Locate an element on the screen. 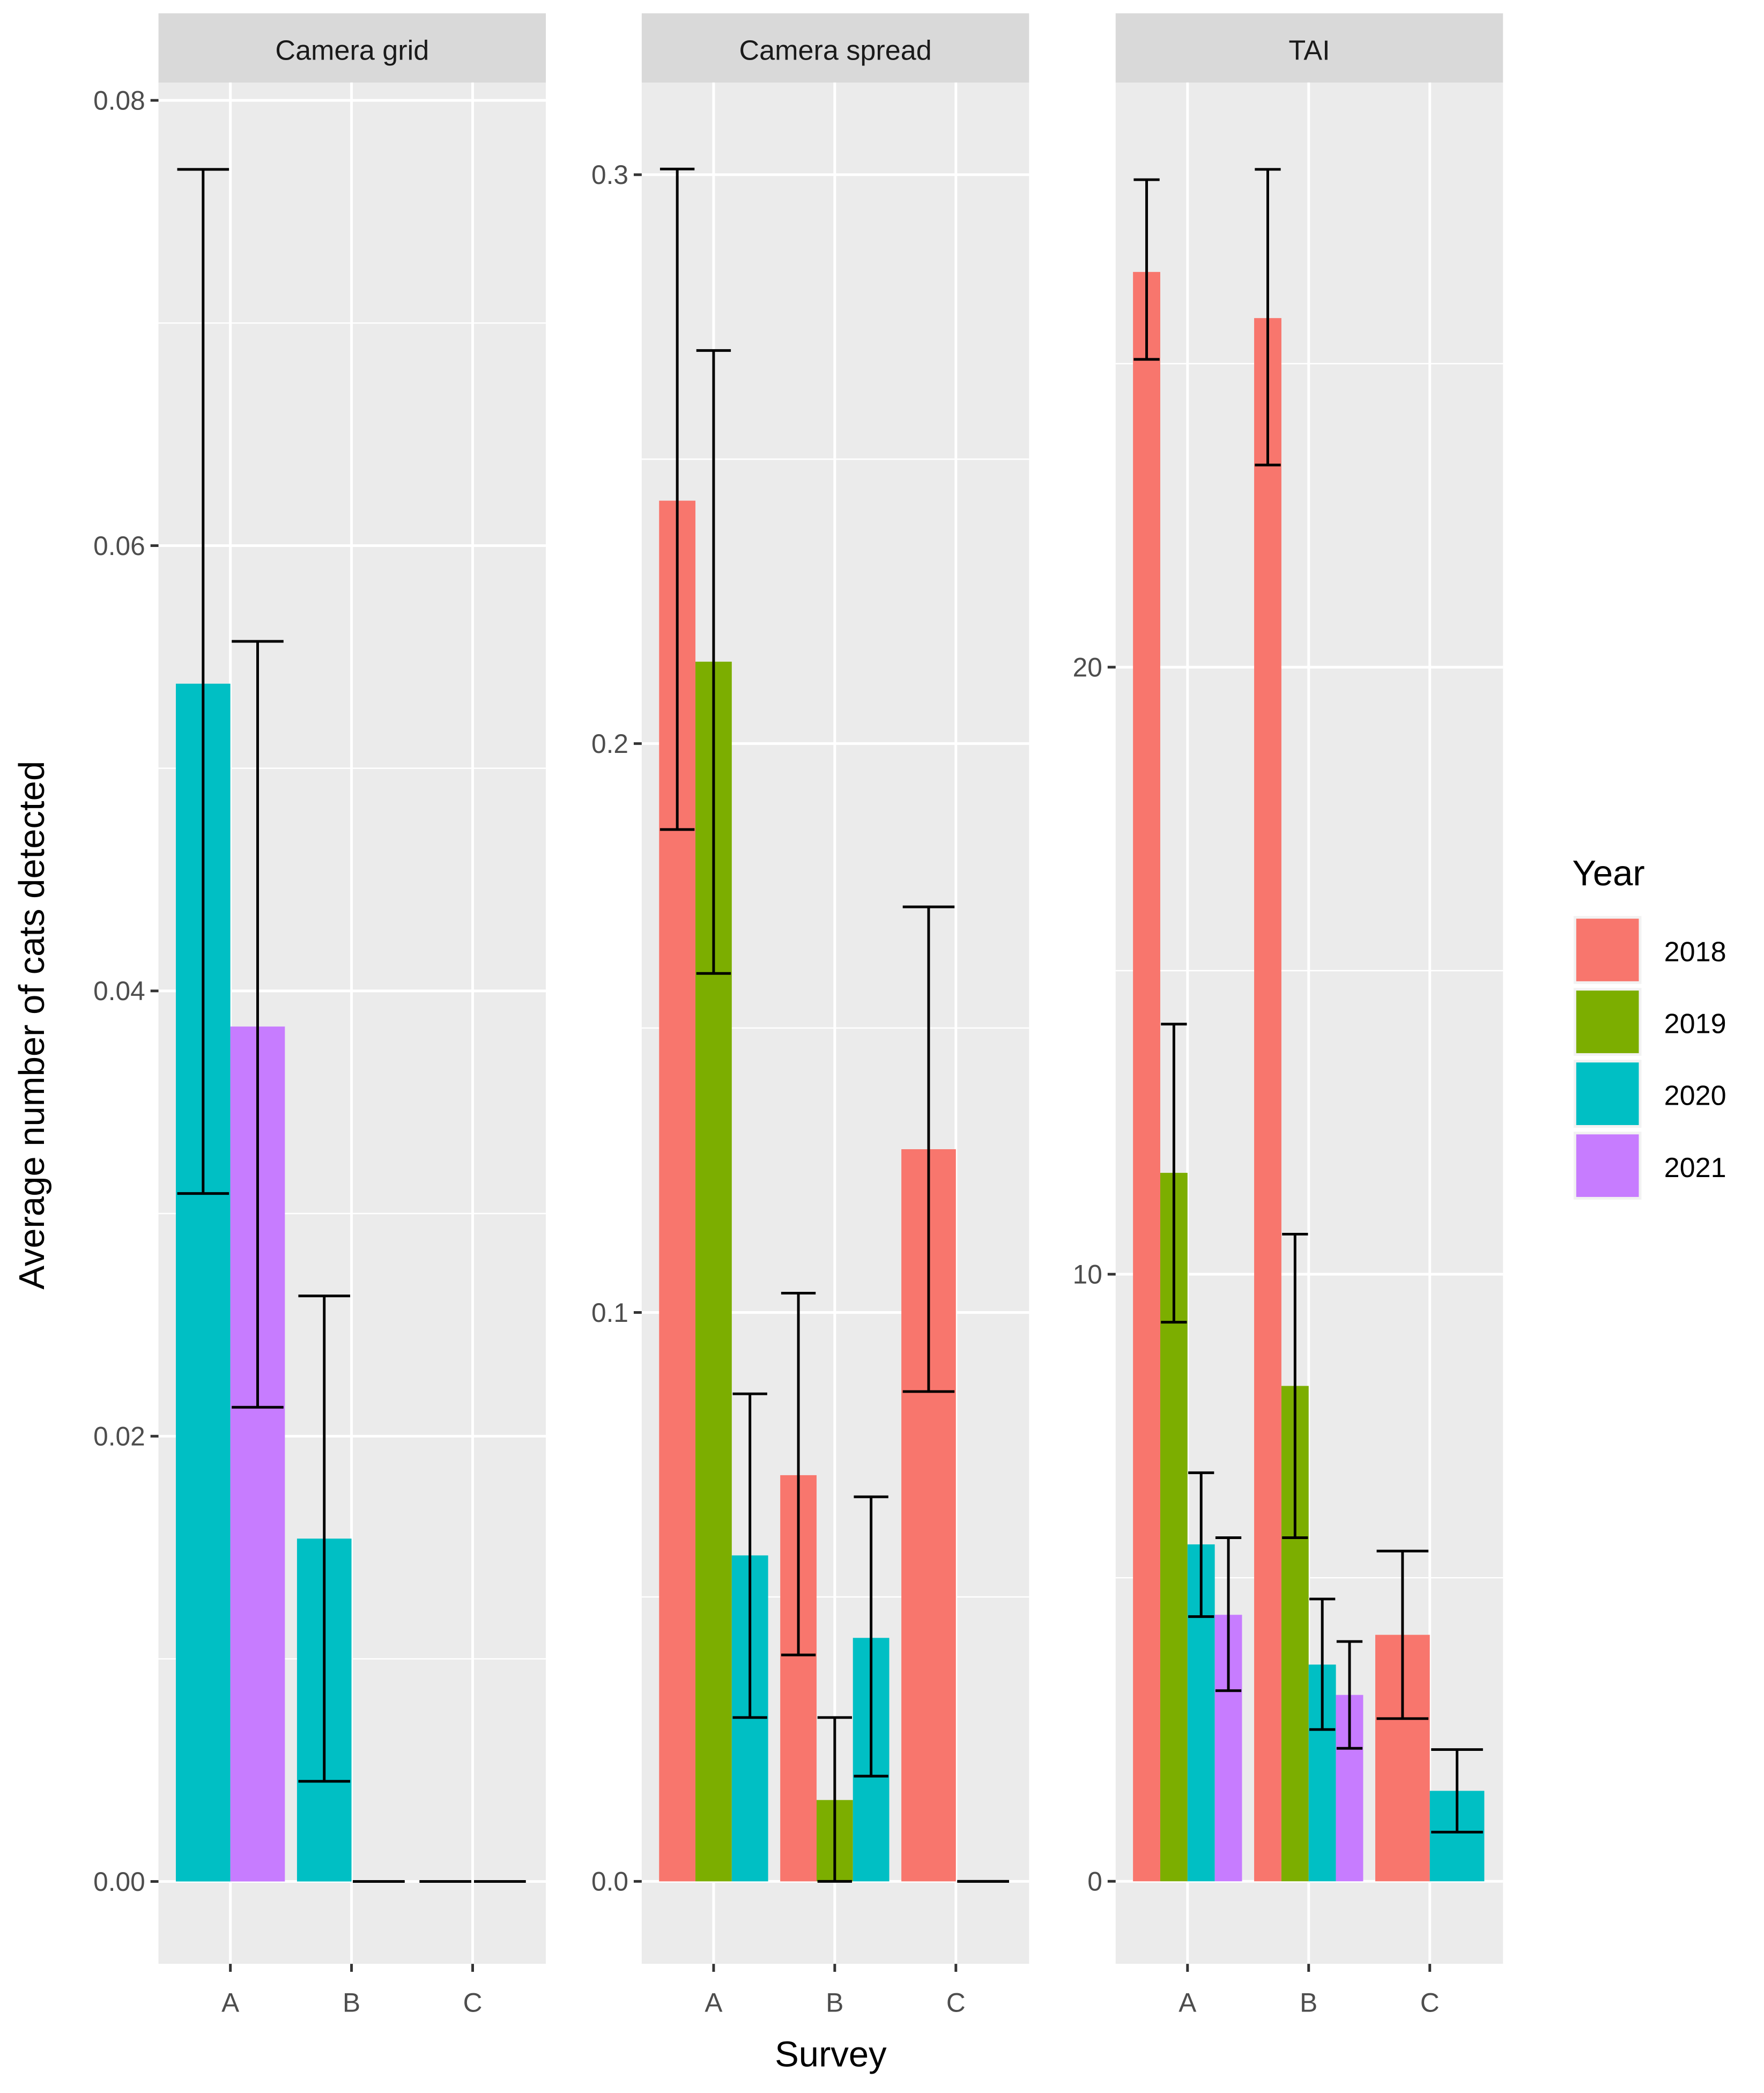 Image resolution: width=1764 pixels, height=2093 pixels. legend-label-2021: 2021 is located at coordinates (1695, 1168).